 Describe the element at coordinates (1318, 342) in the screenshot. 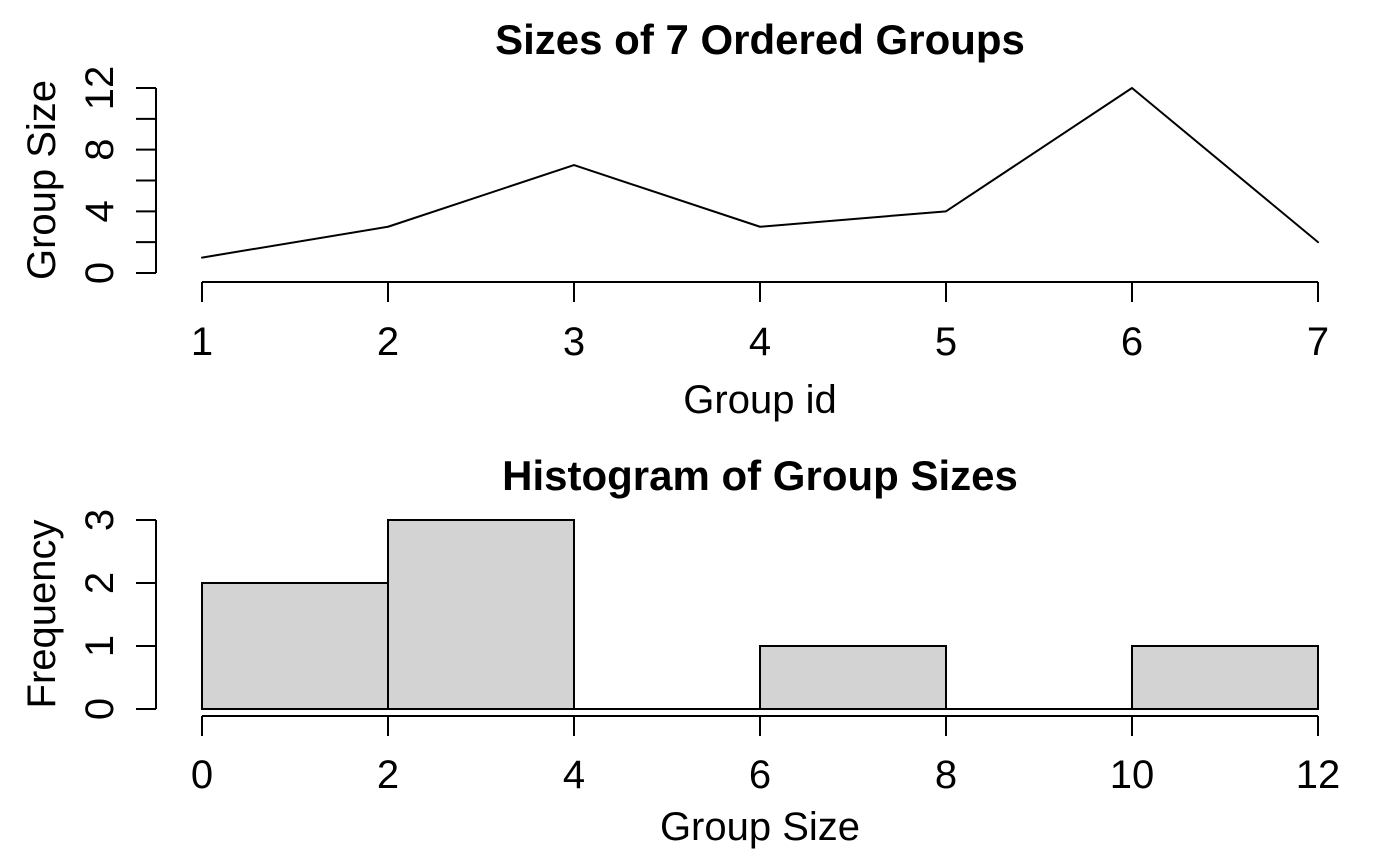

I see `x-tick-label: 7` at that location.